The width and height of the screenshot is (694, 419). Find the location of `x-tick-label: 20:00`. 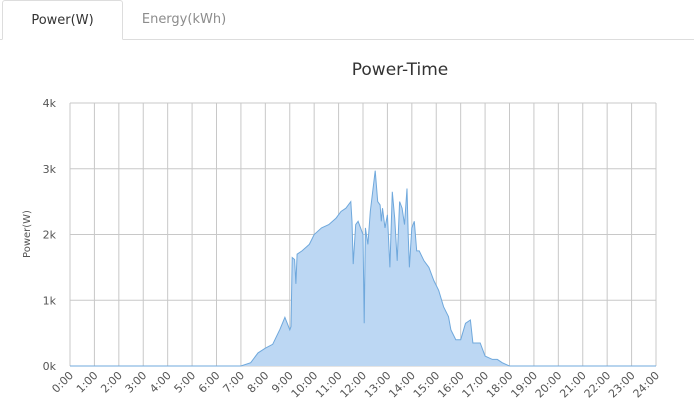

x-tick-label: 20:00 is located at coordinates (549, 385).